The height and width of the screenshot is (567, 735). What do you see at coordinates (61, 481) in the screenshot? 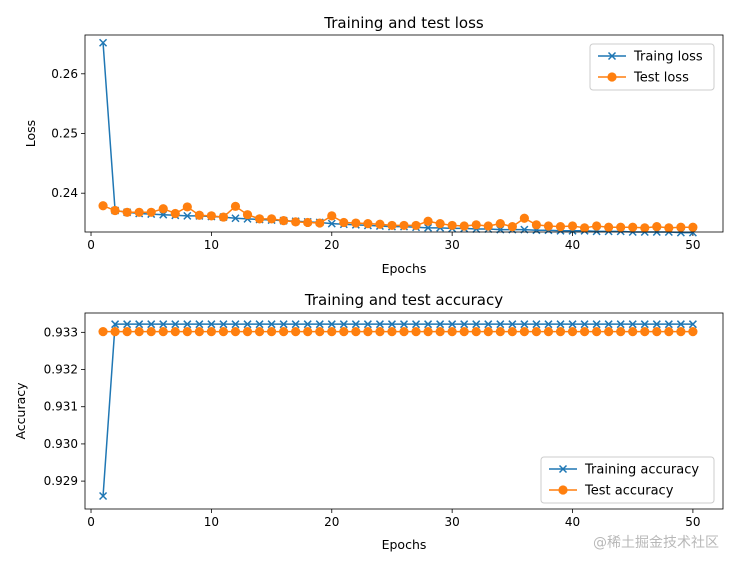
I see `y-tick-label: 0.929` at bounding box center [61, 481].